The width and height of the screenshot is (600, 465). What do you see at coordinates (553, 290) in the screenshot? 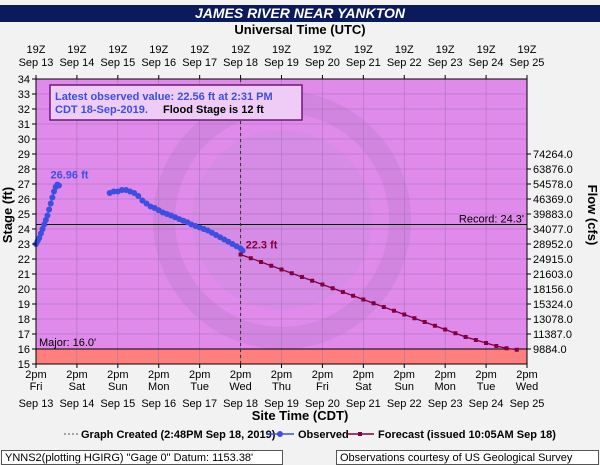
I see `y2-tick-label: 18156.0` at bounding box center [553, 290].